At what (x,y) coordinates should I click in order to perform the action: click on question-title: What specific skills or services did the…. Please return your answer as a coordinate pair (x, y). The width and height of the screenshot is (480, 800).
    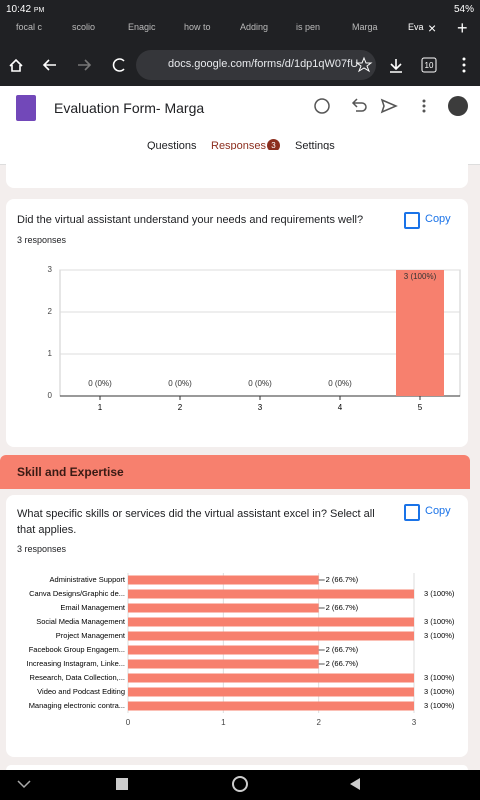
    Looking at the image, I should click on (196, 522).